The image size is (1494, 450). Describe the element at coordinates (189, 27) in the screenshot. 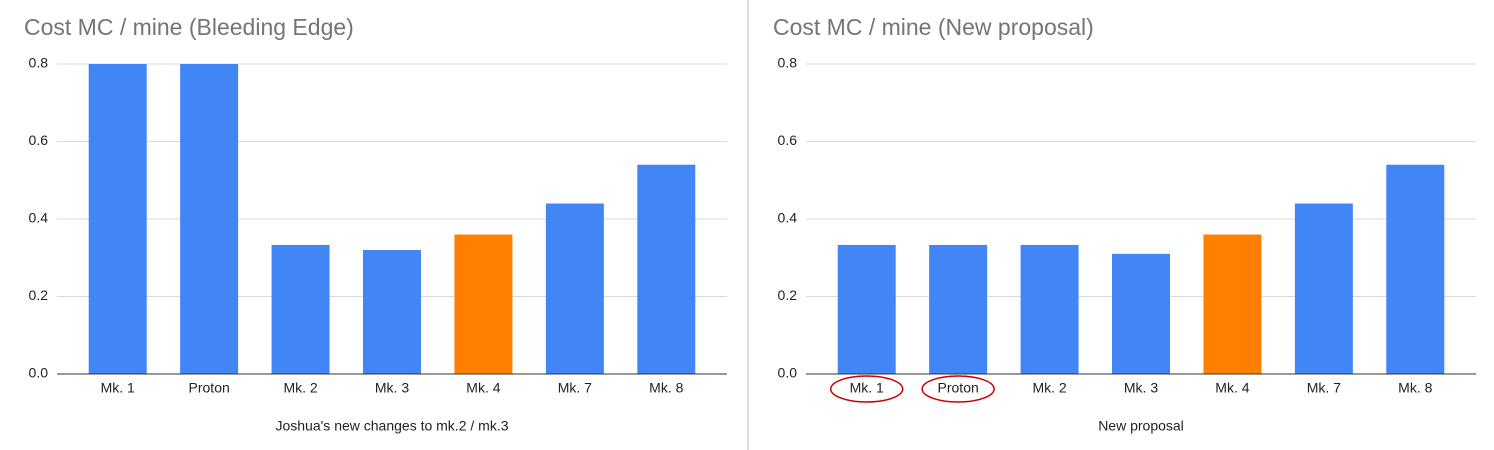

I see `chart-title: Cost MC / mine (Bleeding Edge)` at that location.